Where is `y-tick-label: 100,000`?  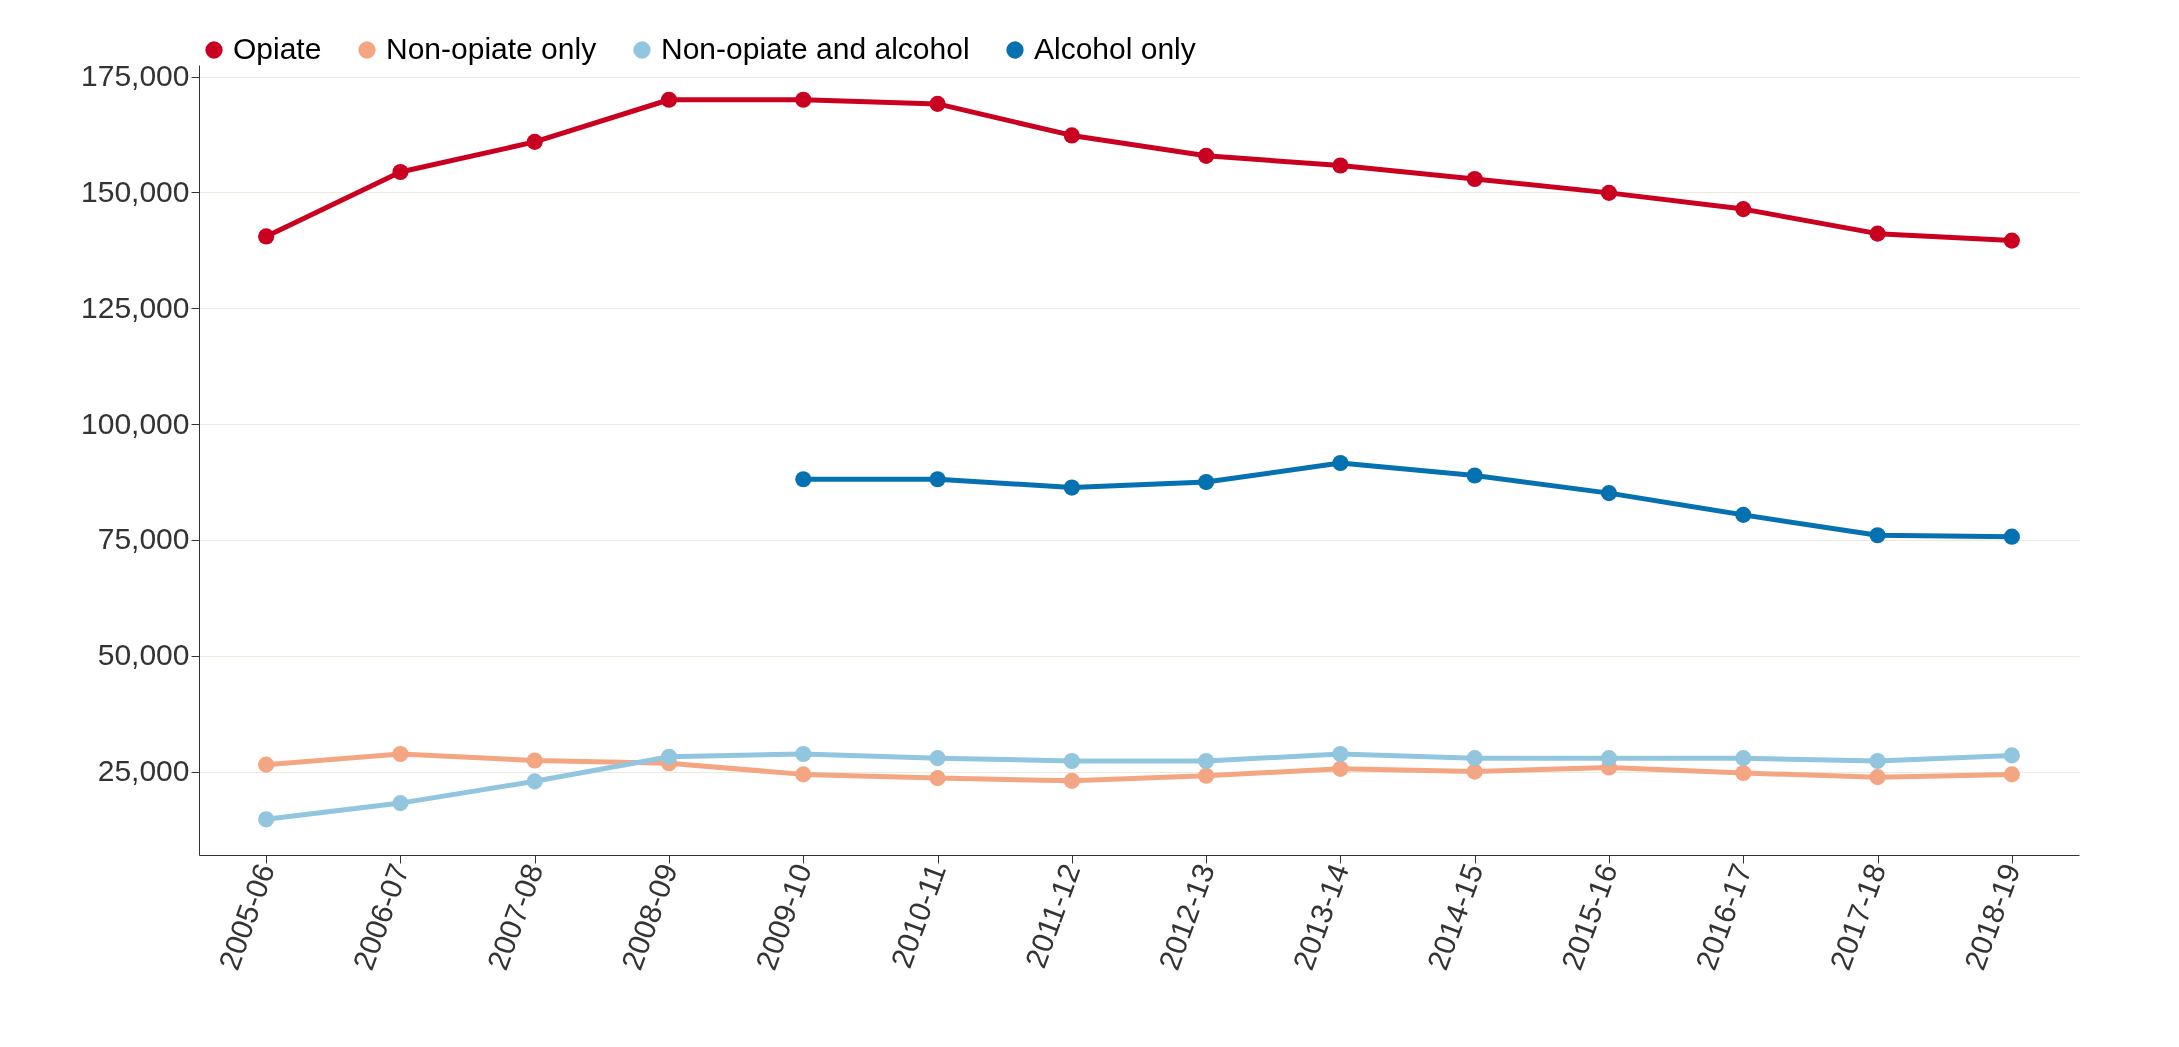
y-tick-label: 100,000 is located at coordinates (135, 423).